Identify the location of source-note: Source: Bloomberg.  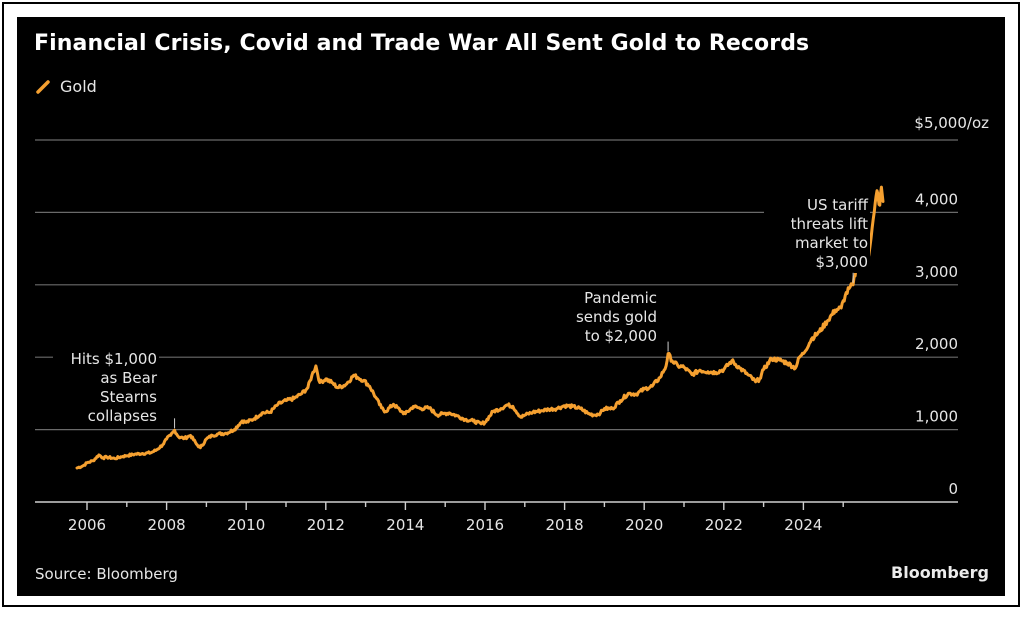
(106, 574).